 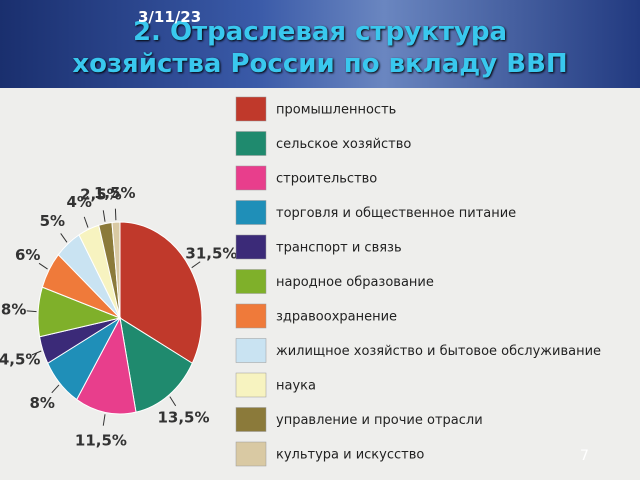 What do you see at coordinates (396, 213) in the screenshot?
I see `legend-label: торговля и общественное питание` at bounding box center [396, 213].